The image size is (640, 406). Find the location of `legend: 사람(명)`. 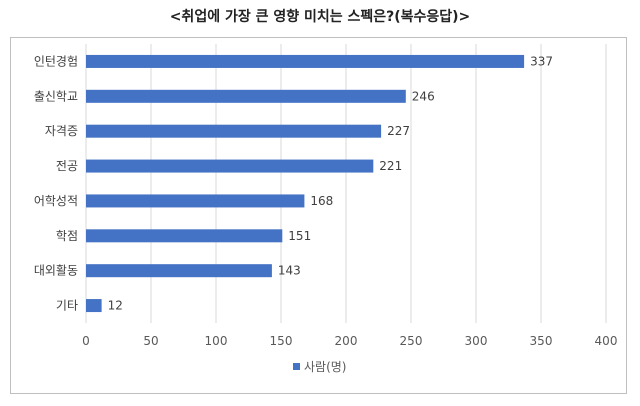

legend: 사람(명) is located at coordinates (319, 367).